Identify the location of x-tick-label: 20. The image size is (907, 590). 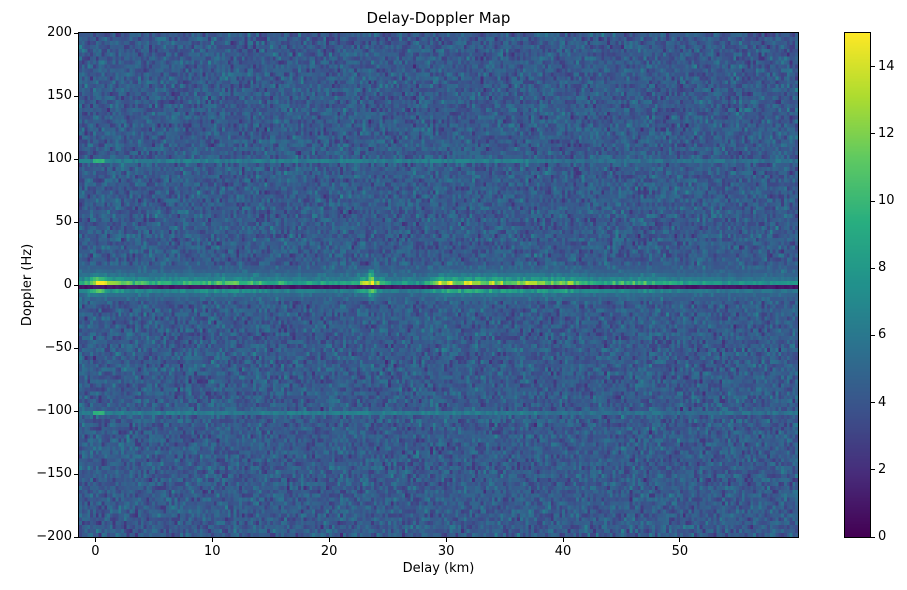
(329, 551).